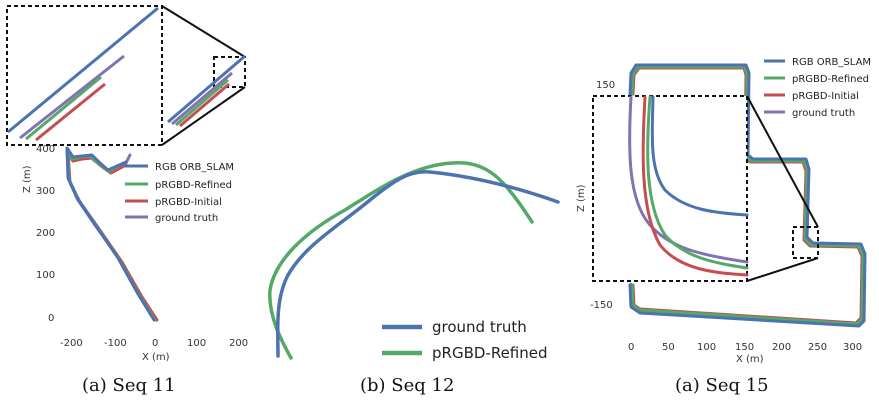 This screenshot has width=879, height=401. What do you see at coordinates (115, 343) in the screenshot?
I see `seq11-xtick-neg100: -100` at bounding box center [115, 343].